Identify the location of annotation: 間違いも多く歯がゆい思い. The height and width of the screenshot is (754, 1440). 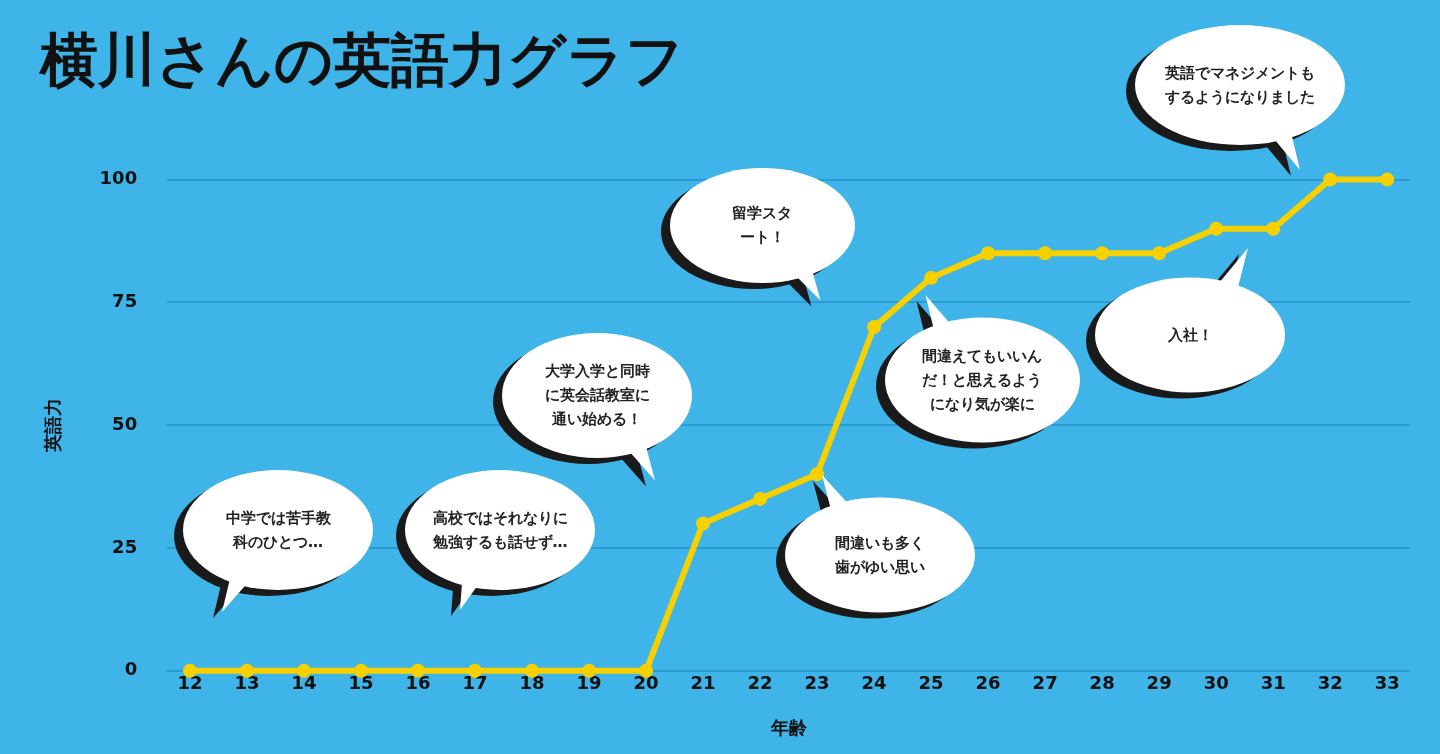
(880, 555).